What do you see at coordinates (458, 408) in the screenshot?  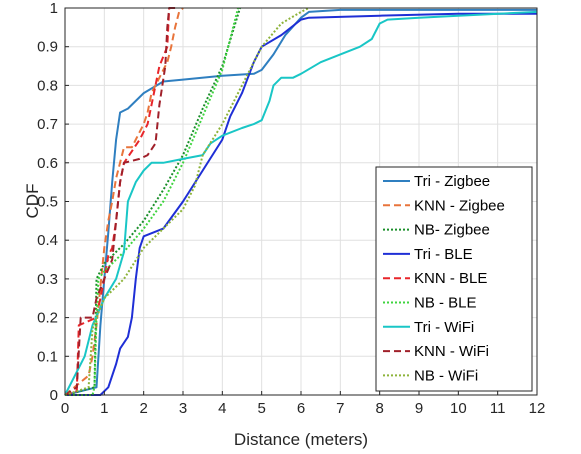 I see `x-tick-label: 10` at bounding box center [458, 408].